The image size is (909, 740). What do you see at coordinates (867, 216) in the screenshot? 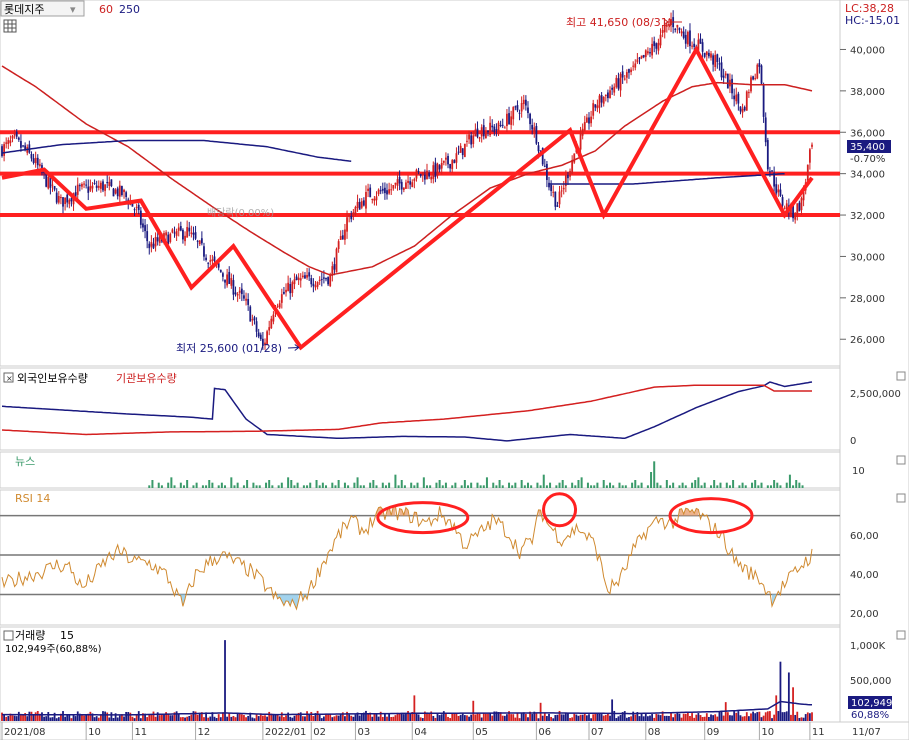
I see `price-tick-label: 32,000` at bounding box center [867, 216].